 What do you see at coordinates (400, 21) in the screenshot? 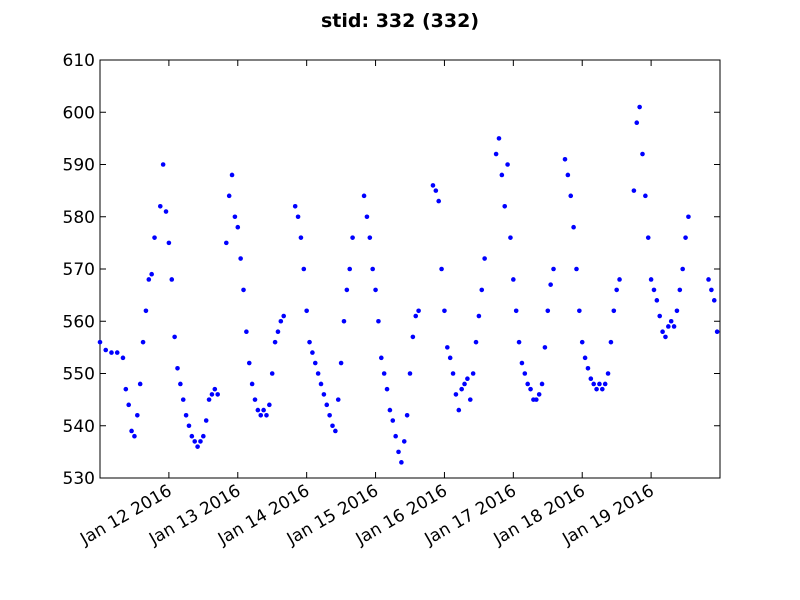
I see `chart-title: stid: 332 (332)` at bounding box center [400, 21].